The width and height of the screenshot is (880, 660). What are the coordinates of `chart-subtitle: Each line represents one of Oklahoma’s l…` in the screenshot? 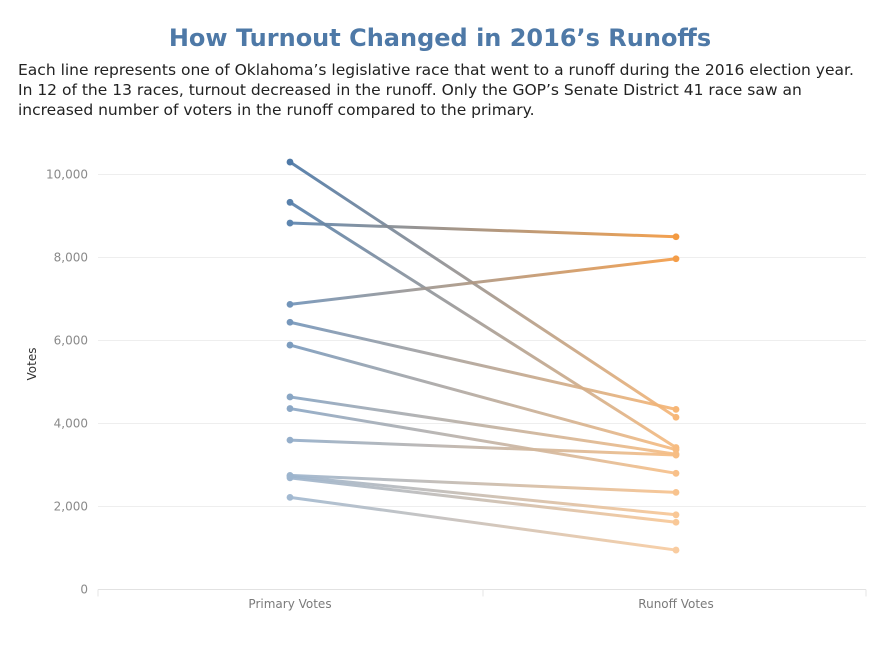 It's located at (436, 90).